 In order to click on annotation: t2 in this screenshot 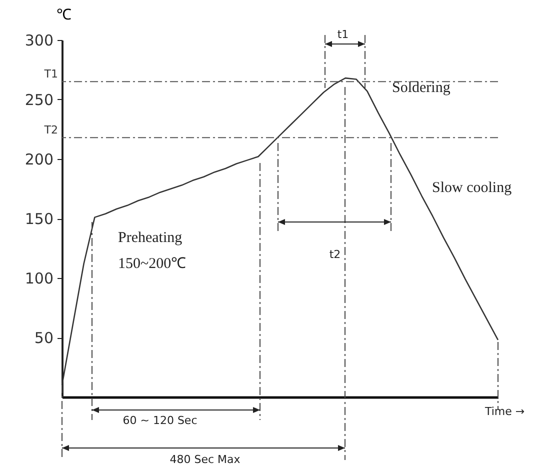, I will do `click(335, 254)`.